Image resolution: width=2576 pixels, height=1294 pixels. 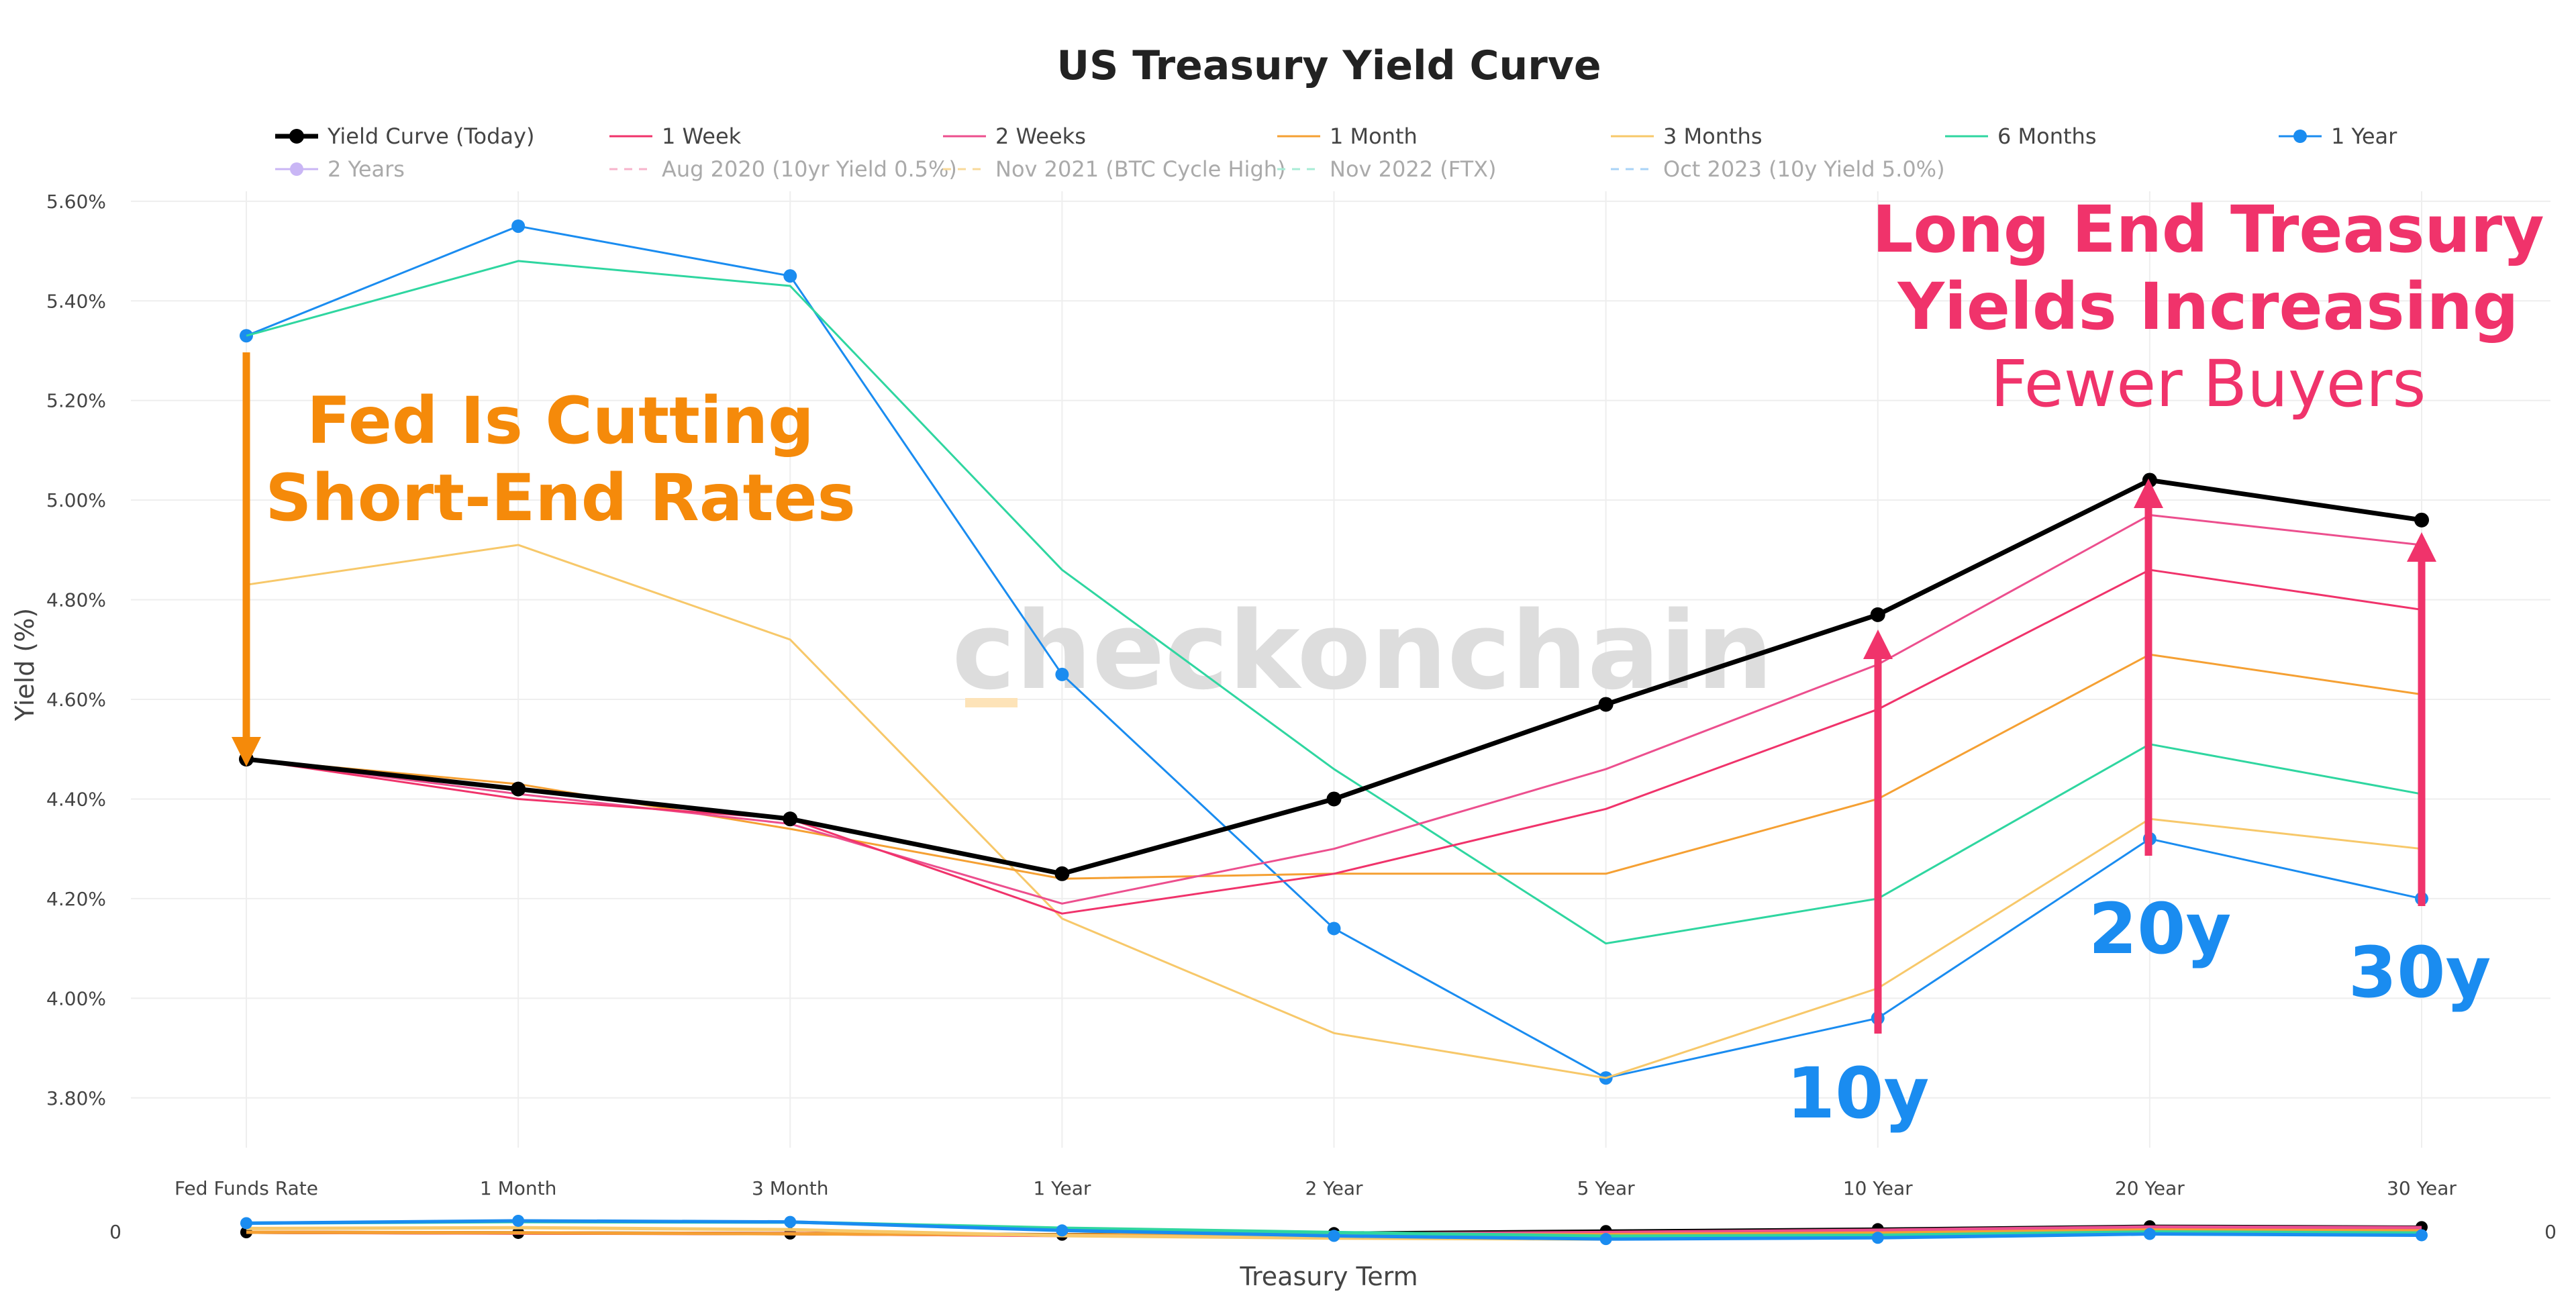 What do you see at coordinates (76, 799) in the screenshot?
I see `y-tick-label: 4.40%` at bounding box center [76, 799].